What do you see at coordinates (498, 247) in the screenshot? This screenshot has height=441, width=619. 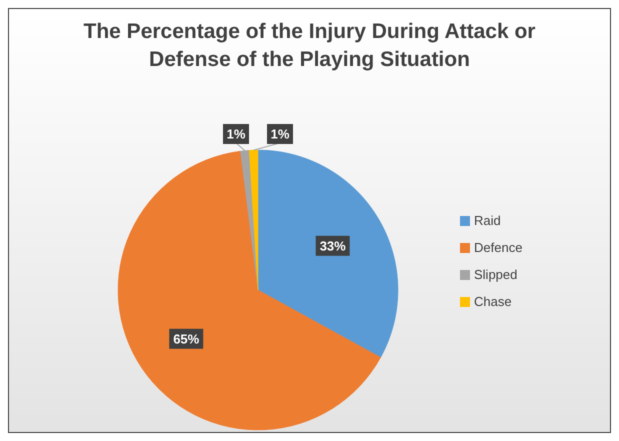 I see `legend-label: Defence` at bounding box center [498, 247].